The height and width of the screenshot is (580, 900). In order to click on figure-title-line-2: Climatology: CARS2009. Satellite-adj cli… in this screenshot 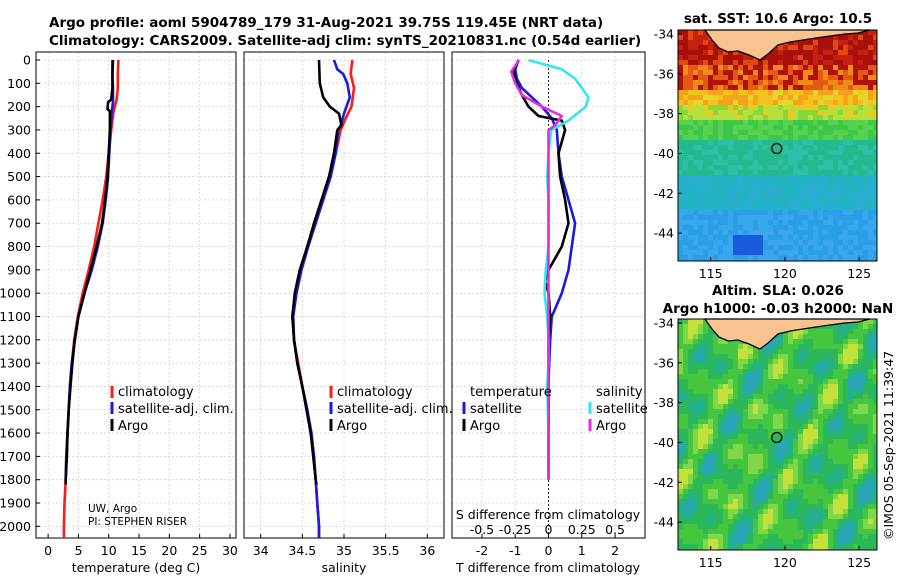, I will do `click(345, 41)`.